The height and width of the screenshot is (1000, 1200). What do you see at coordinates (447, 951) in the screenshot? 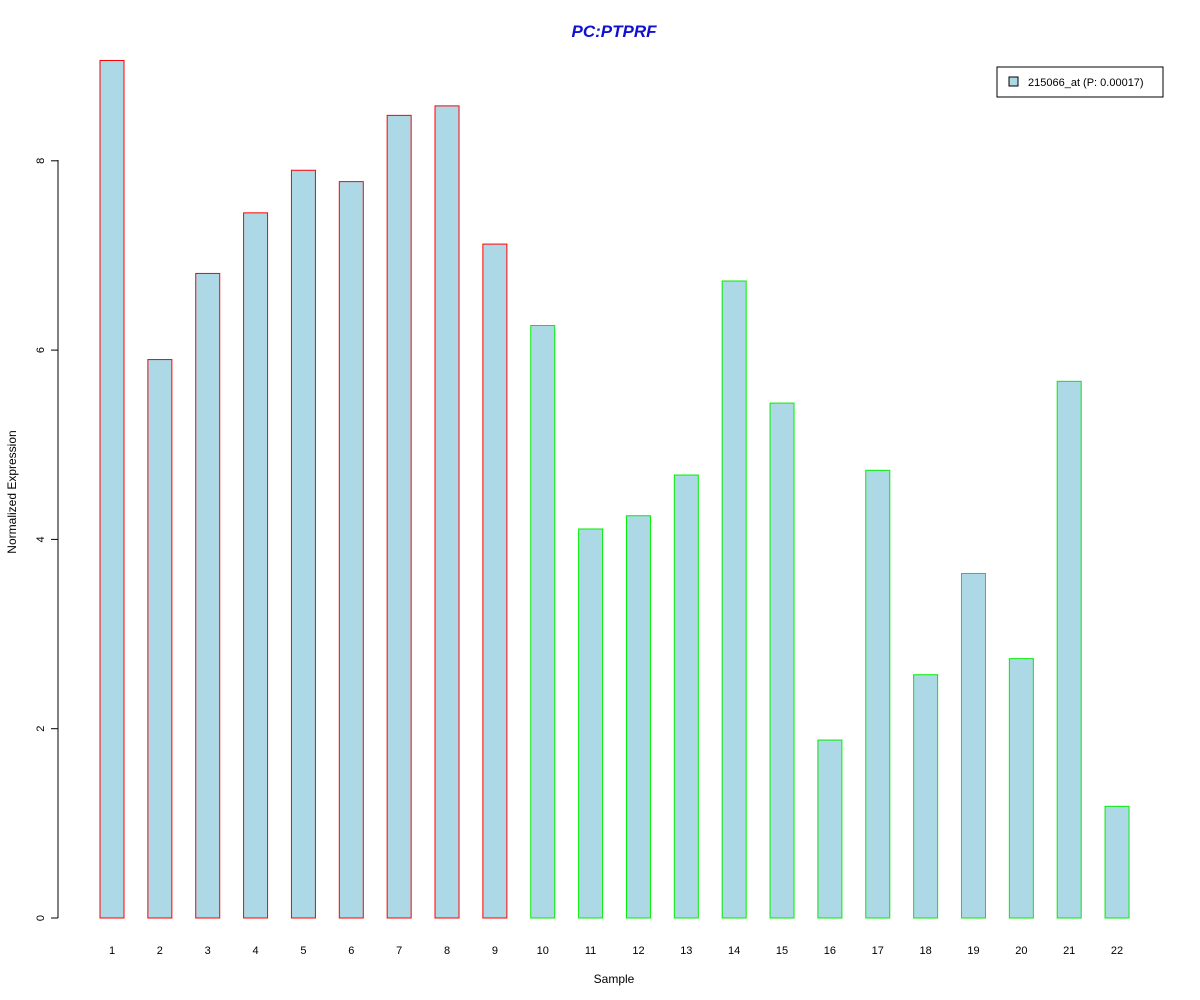
I see `x-tick-label: 8` at bounding box center [447, 951].